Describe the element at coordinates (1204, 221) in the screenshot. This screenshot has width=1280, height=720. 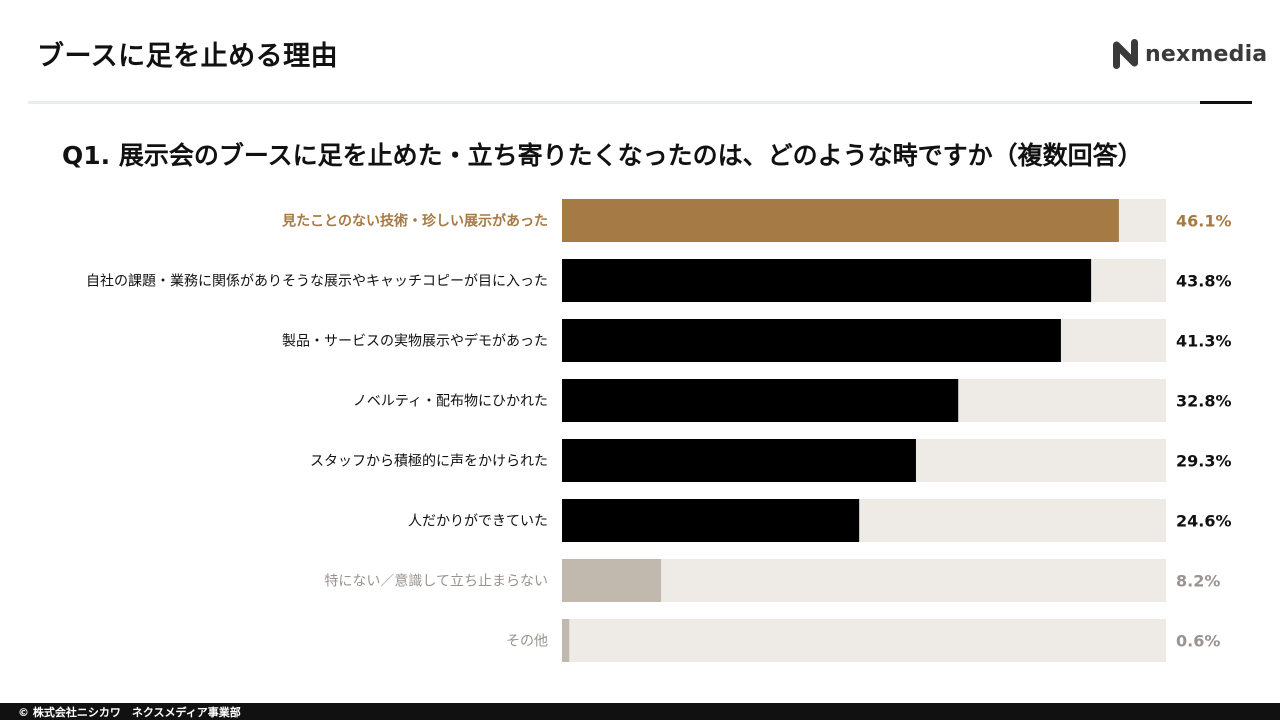
I see `value-label: 46.1%` at that location.